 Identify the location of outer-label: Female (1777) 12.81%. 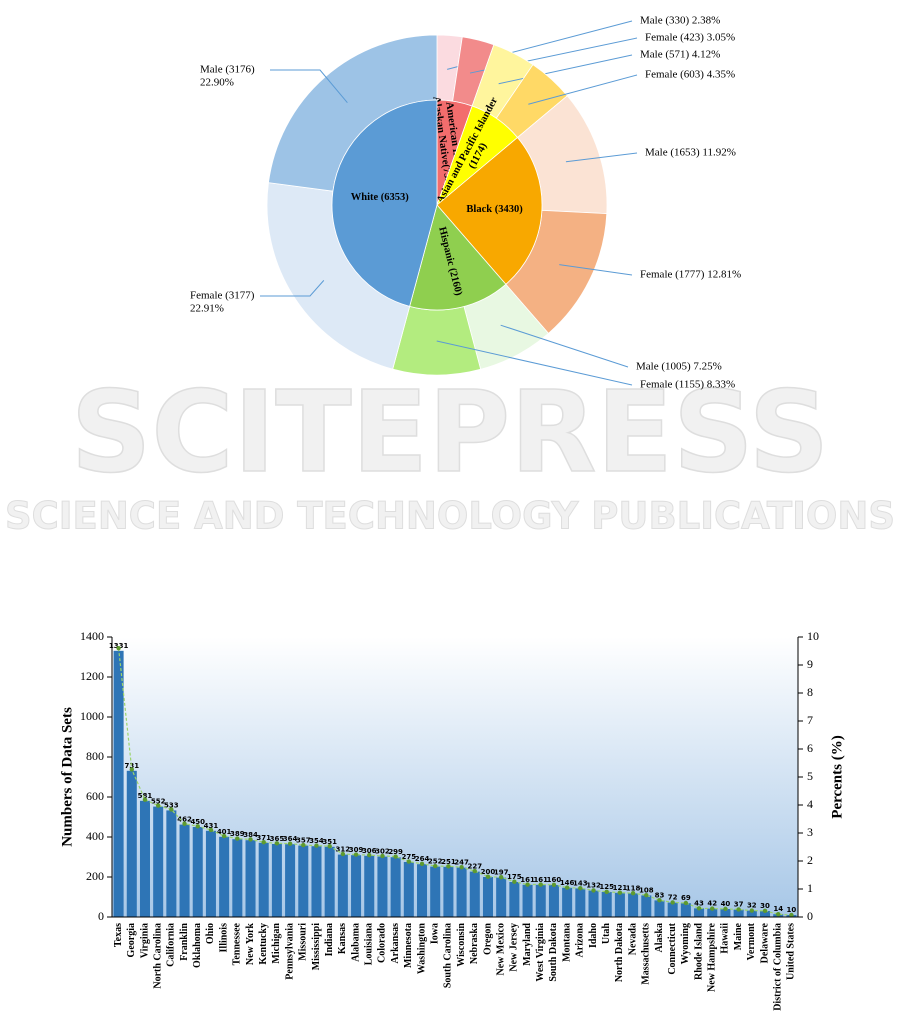
(690, 275).